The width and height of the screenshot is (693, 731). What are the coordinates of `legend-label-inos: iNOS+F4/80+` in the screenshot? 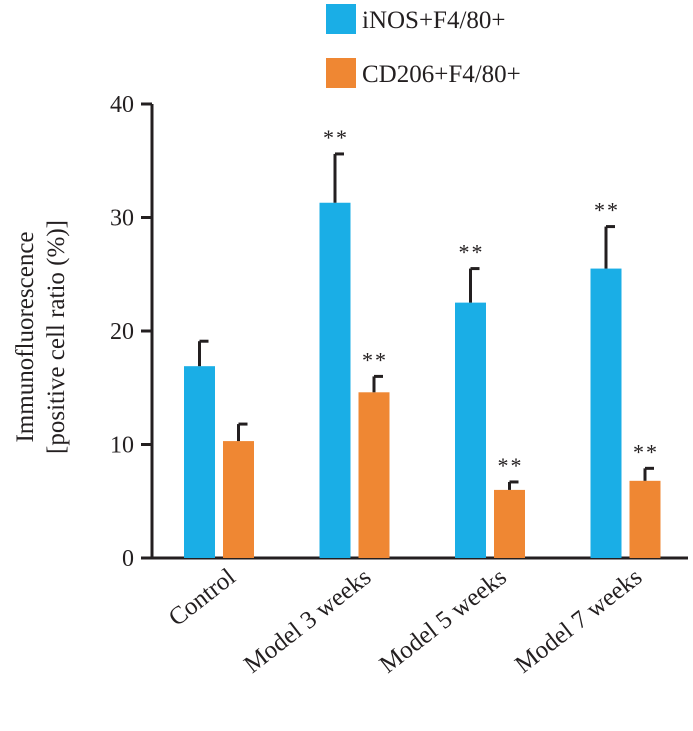 It's located at (434, 20).